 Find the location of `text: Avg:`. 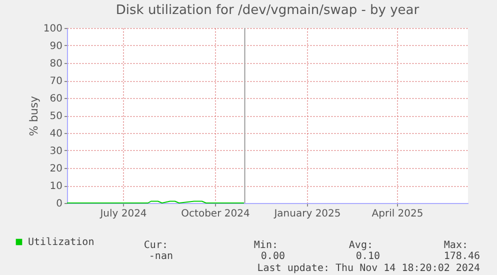

text: Avg: is located at coordinates (360, 245).